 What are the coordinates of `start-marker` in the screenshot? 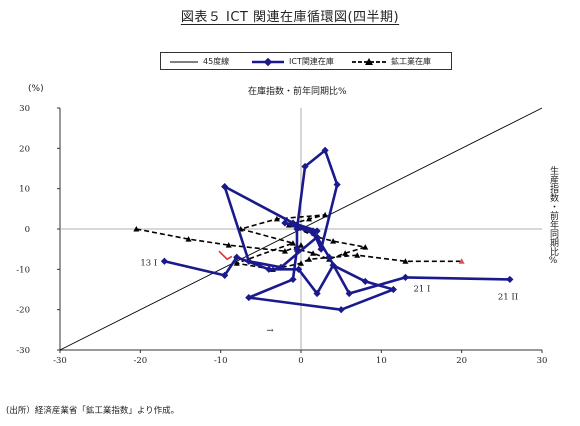 It's located at (225, 255).